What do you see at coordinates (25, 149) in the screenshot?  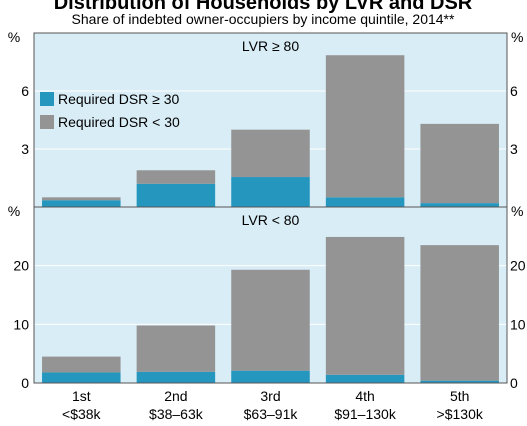 I see `y-tick-label: 3` at bounding box center [25, 149].